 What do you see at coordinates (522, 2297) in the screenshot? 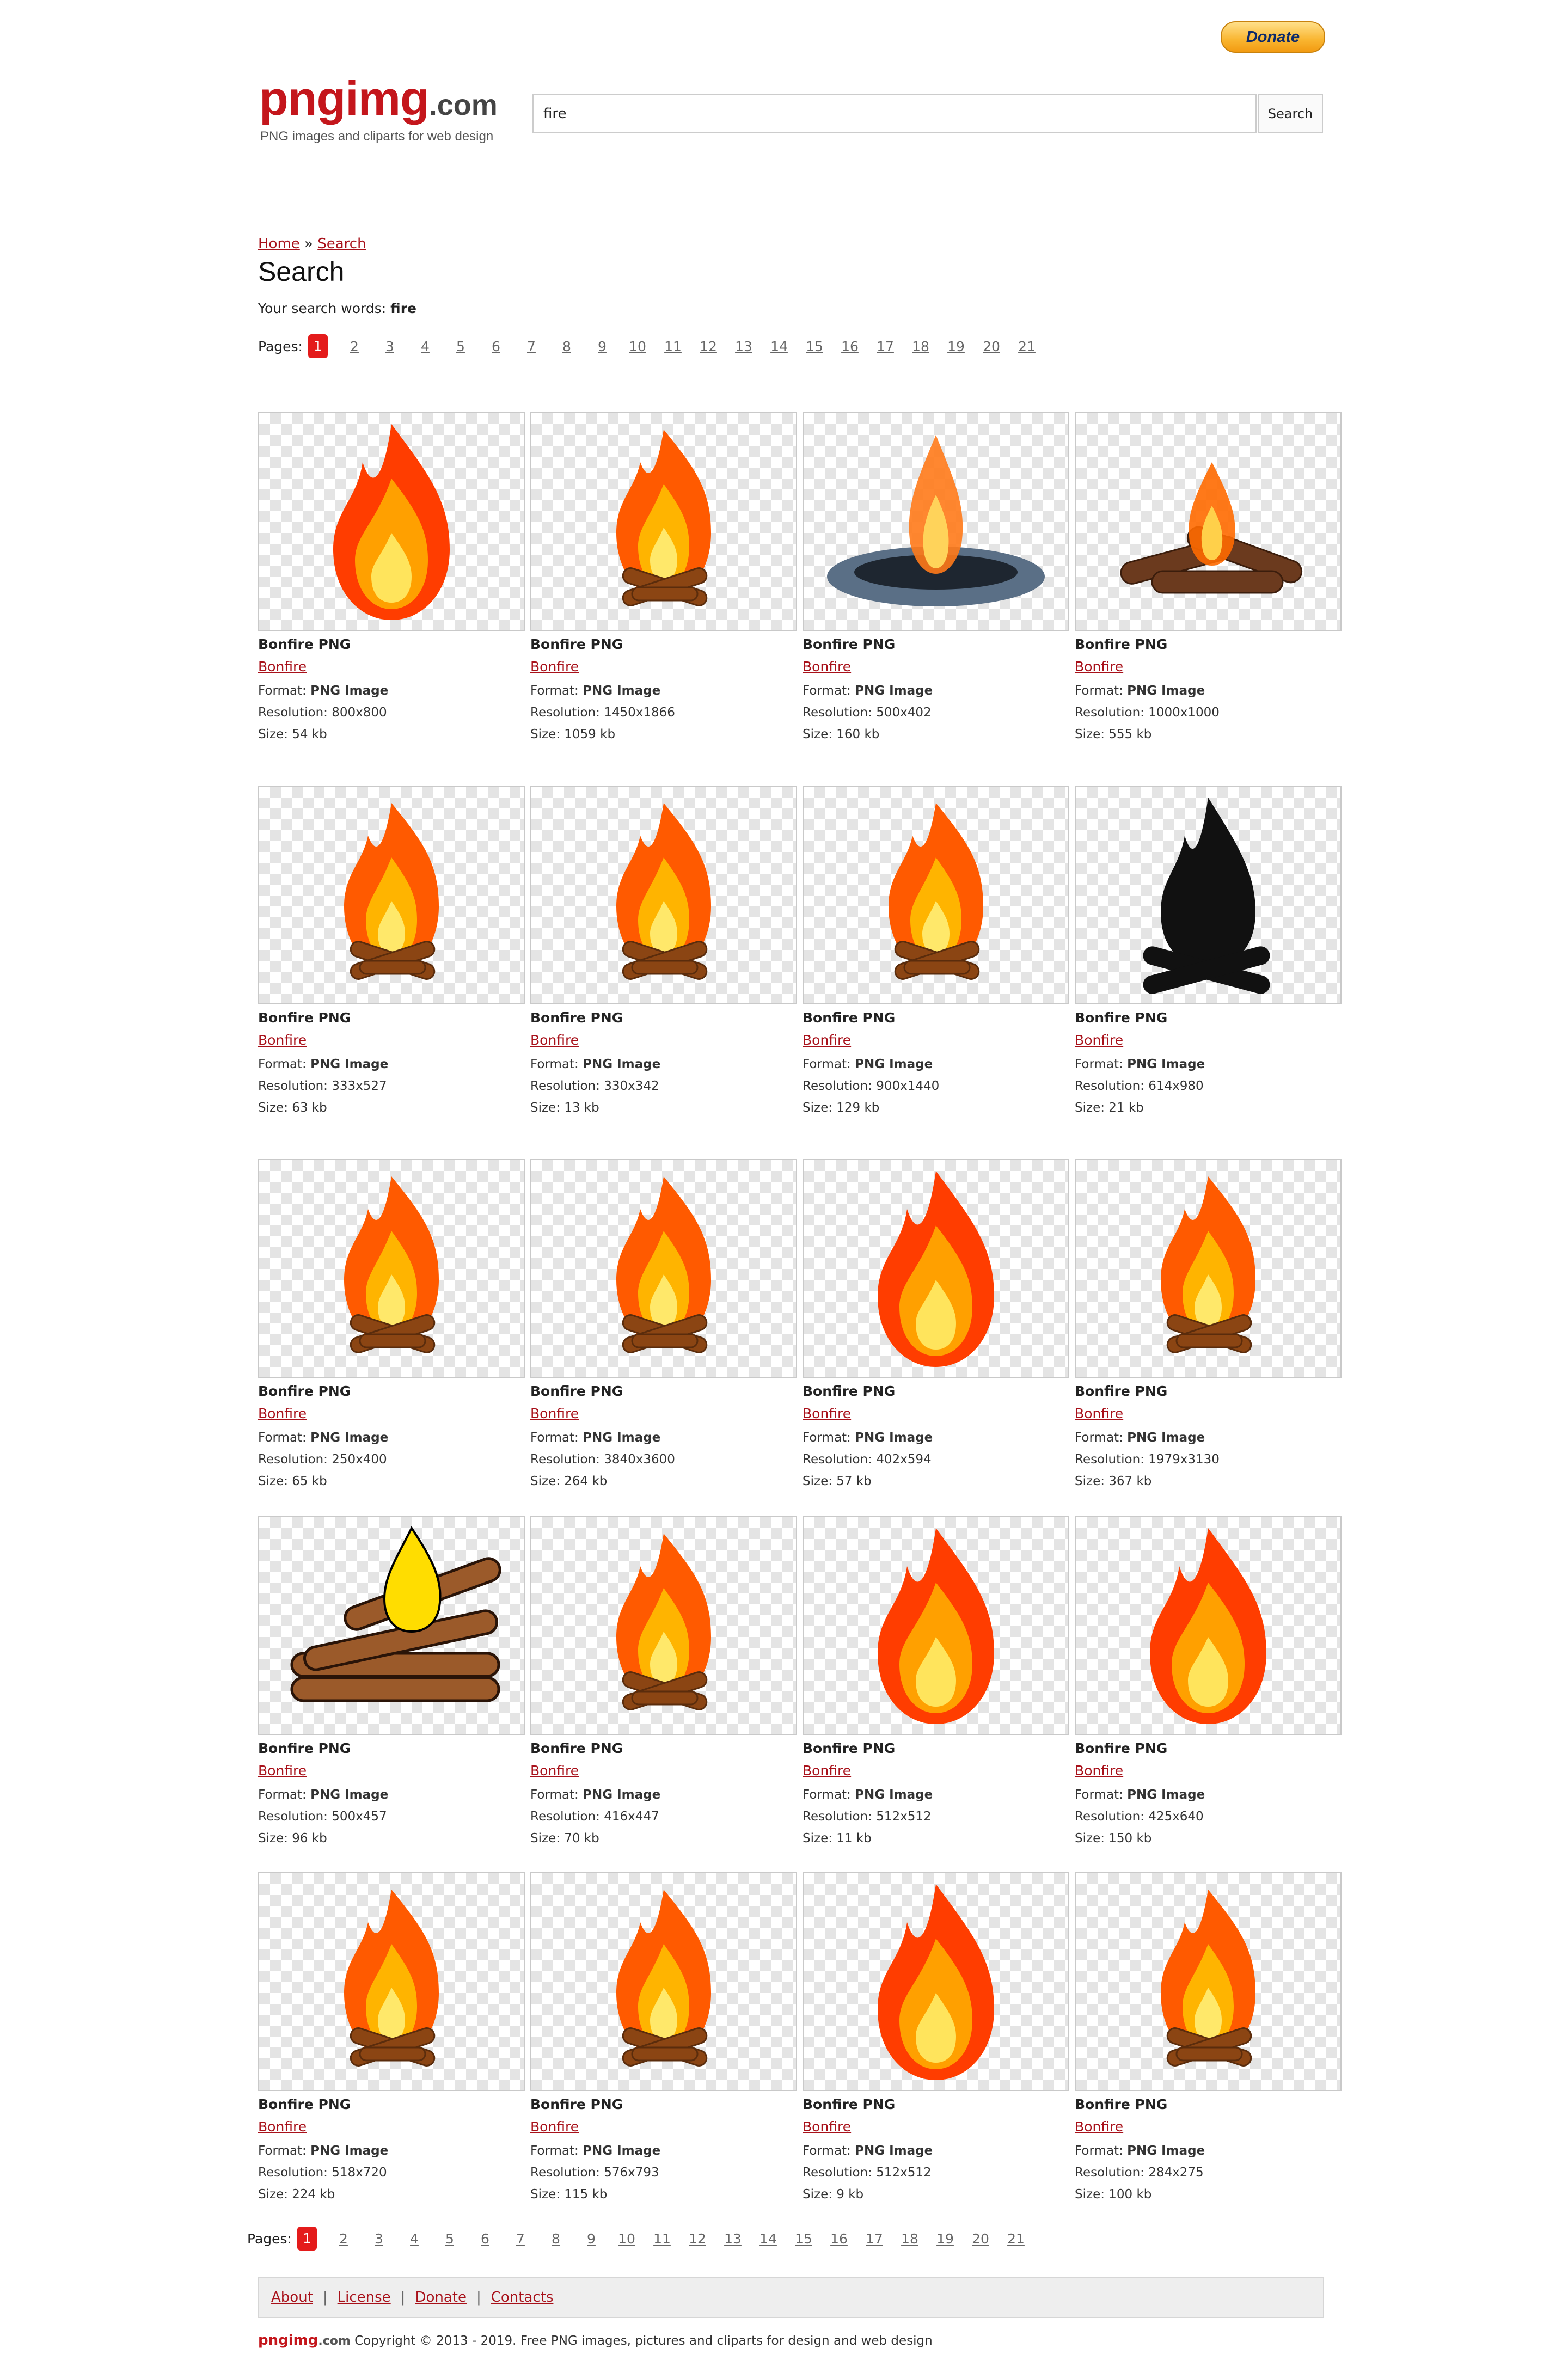
I see `footer-contacts-link: Contacts` at bounding box center [522, 2297].